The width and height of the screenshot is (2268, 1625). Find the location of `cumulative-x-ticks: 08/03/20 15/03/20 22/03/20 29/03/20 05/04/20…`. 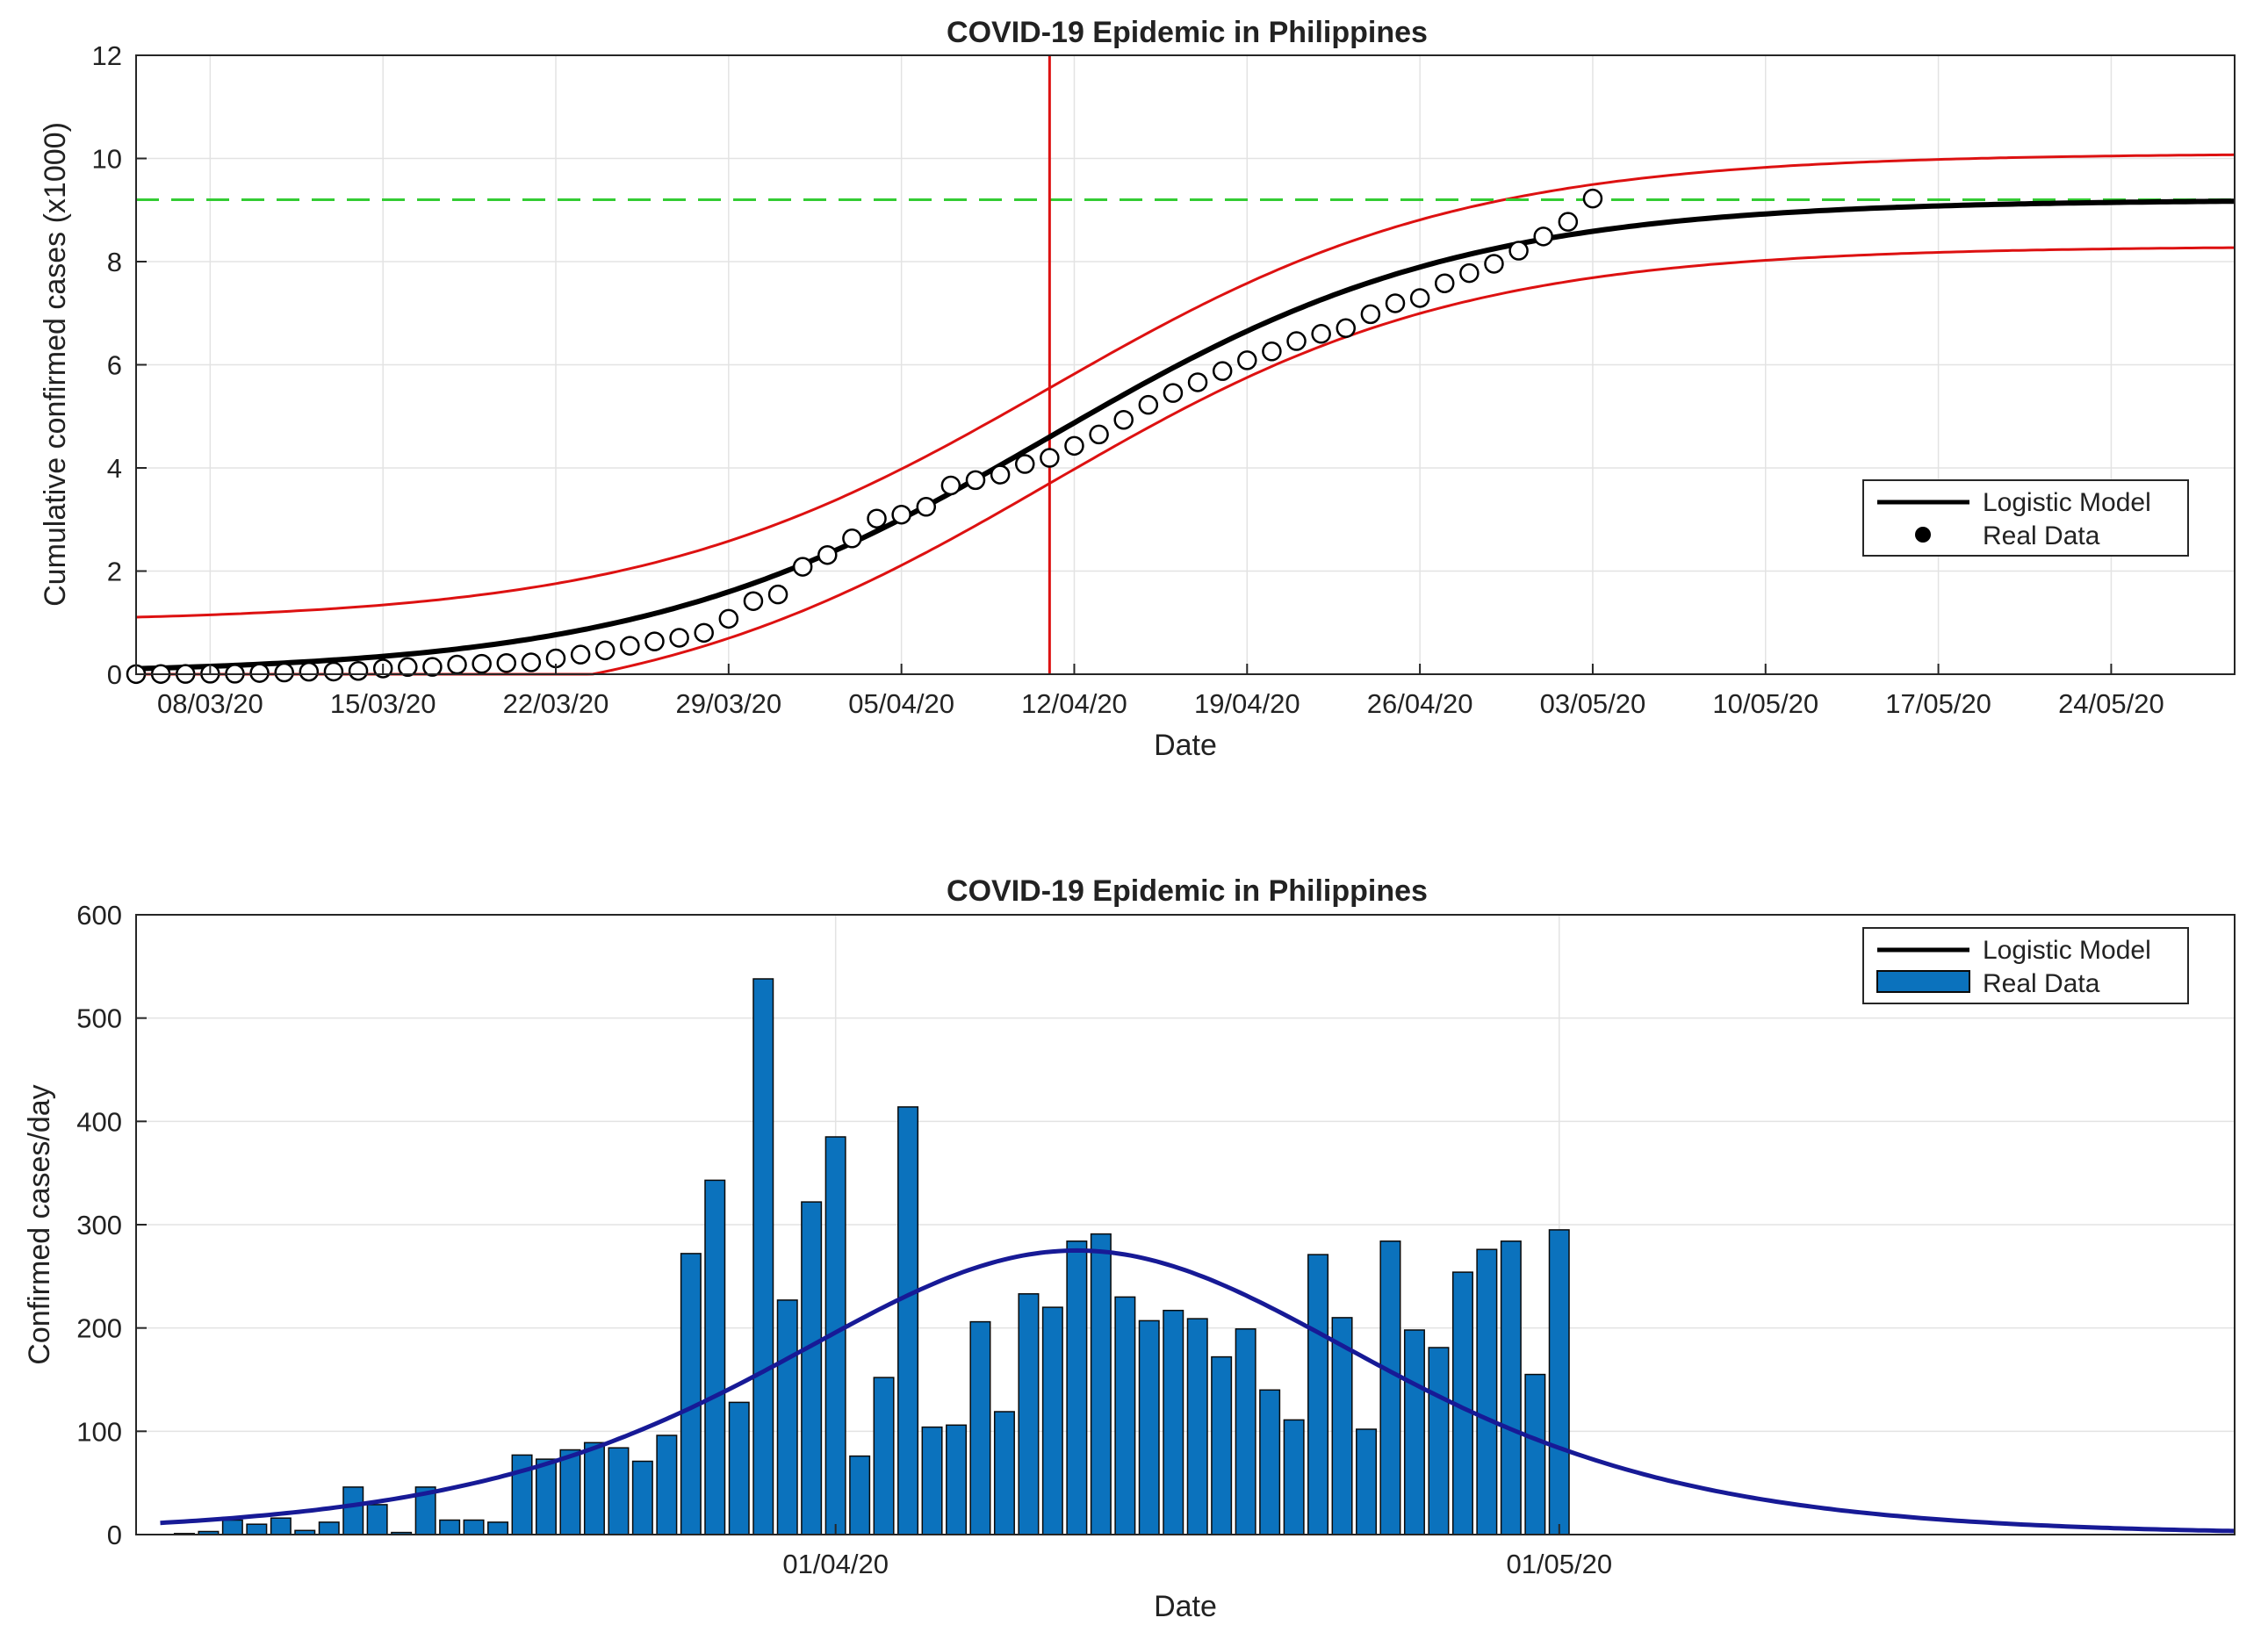

cumulative-x-ticks: 08/03/20 15/03/20 22/03/20 29/03/20 05/04/20… is located at coordinates (1160, 691).